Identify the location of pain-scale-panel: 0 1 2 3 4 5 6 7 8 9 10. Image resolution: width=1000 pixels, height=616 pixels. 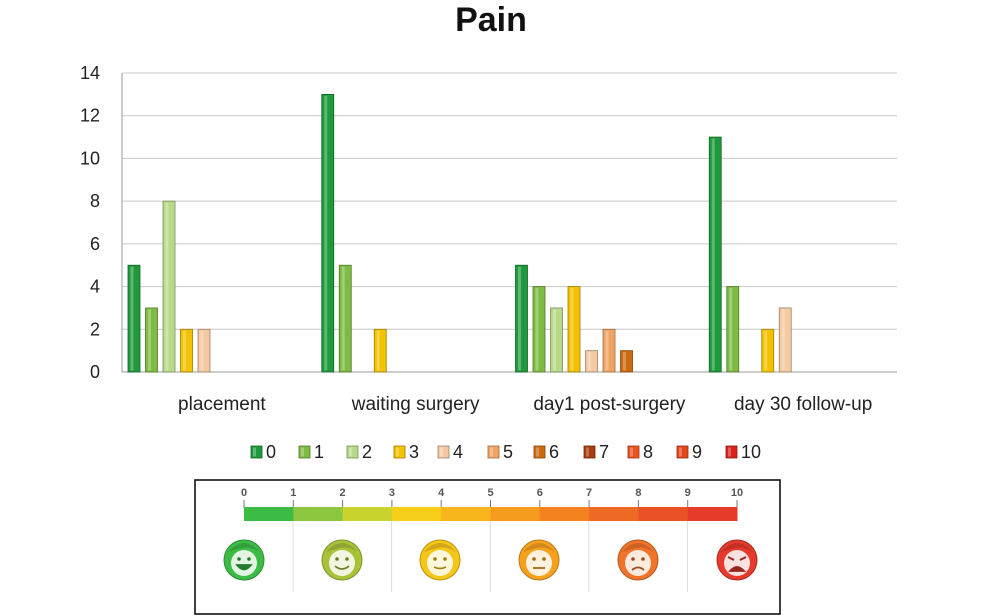
(487, 547).